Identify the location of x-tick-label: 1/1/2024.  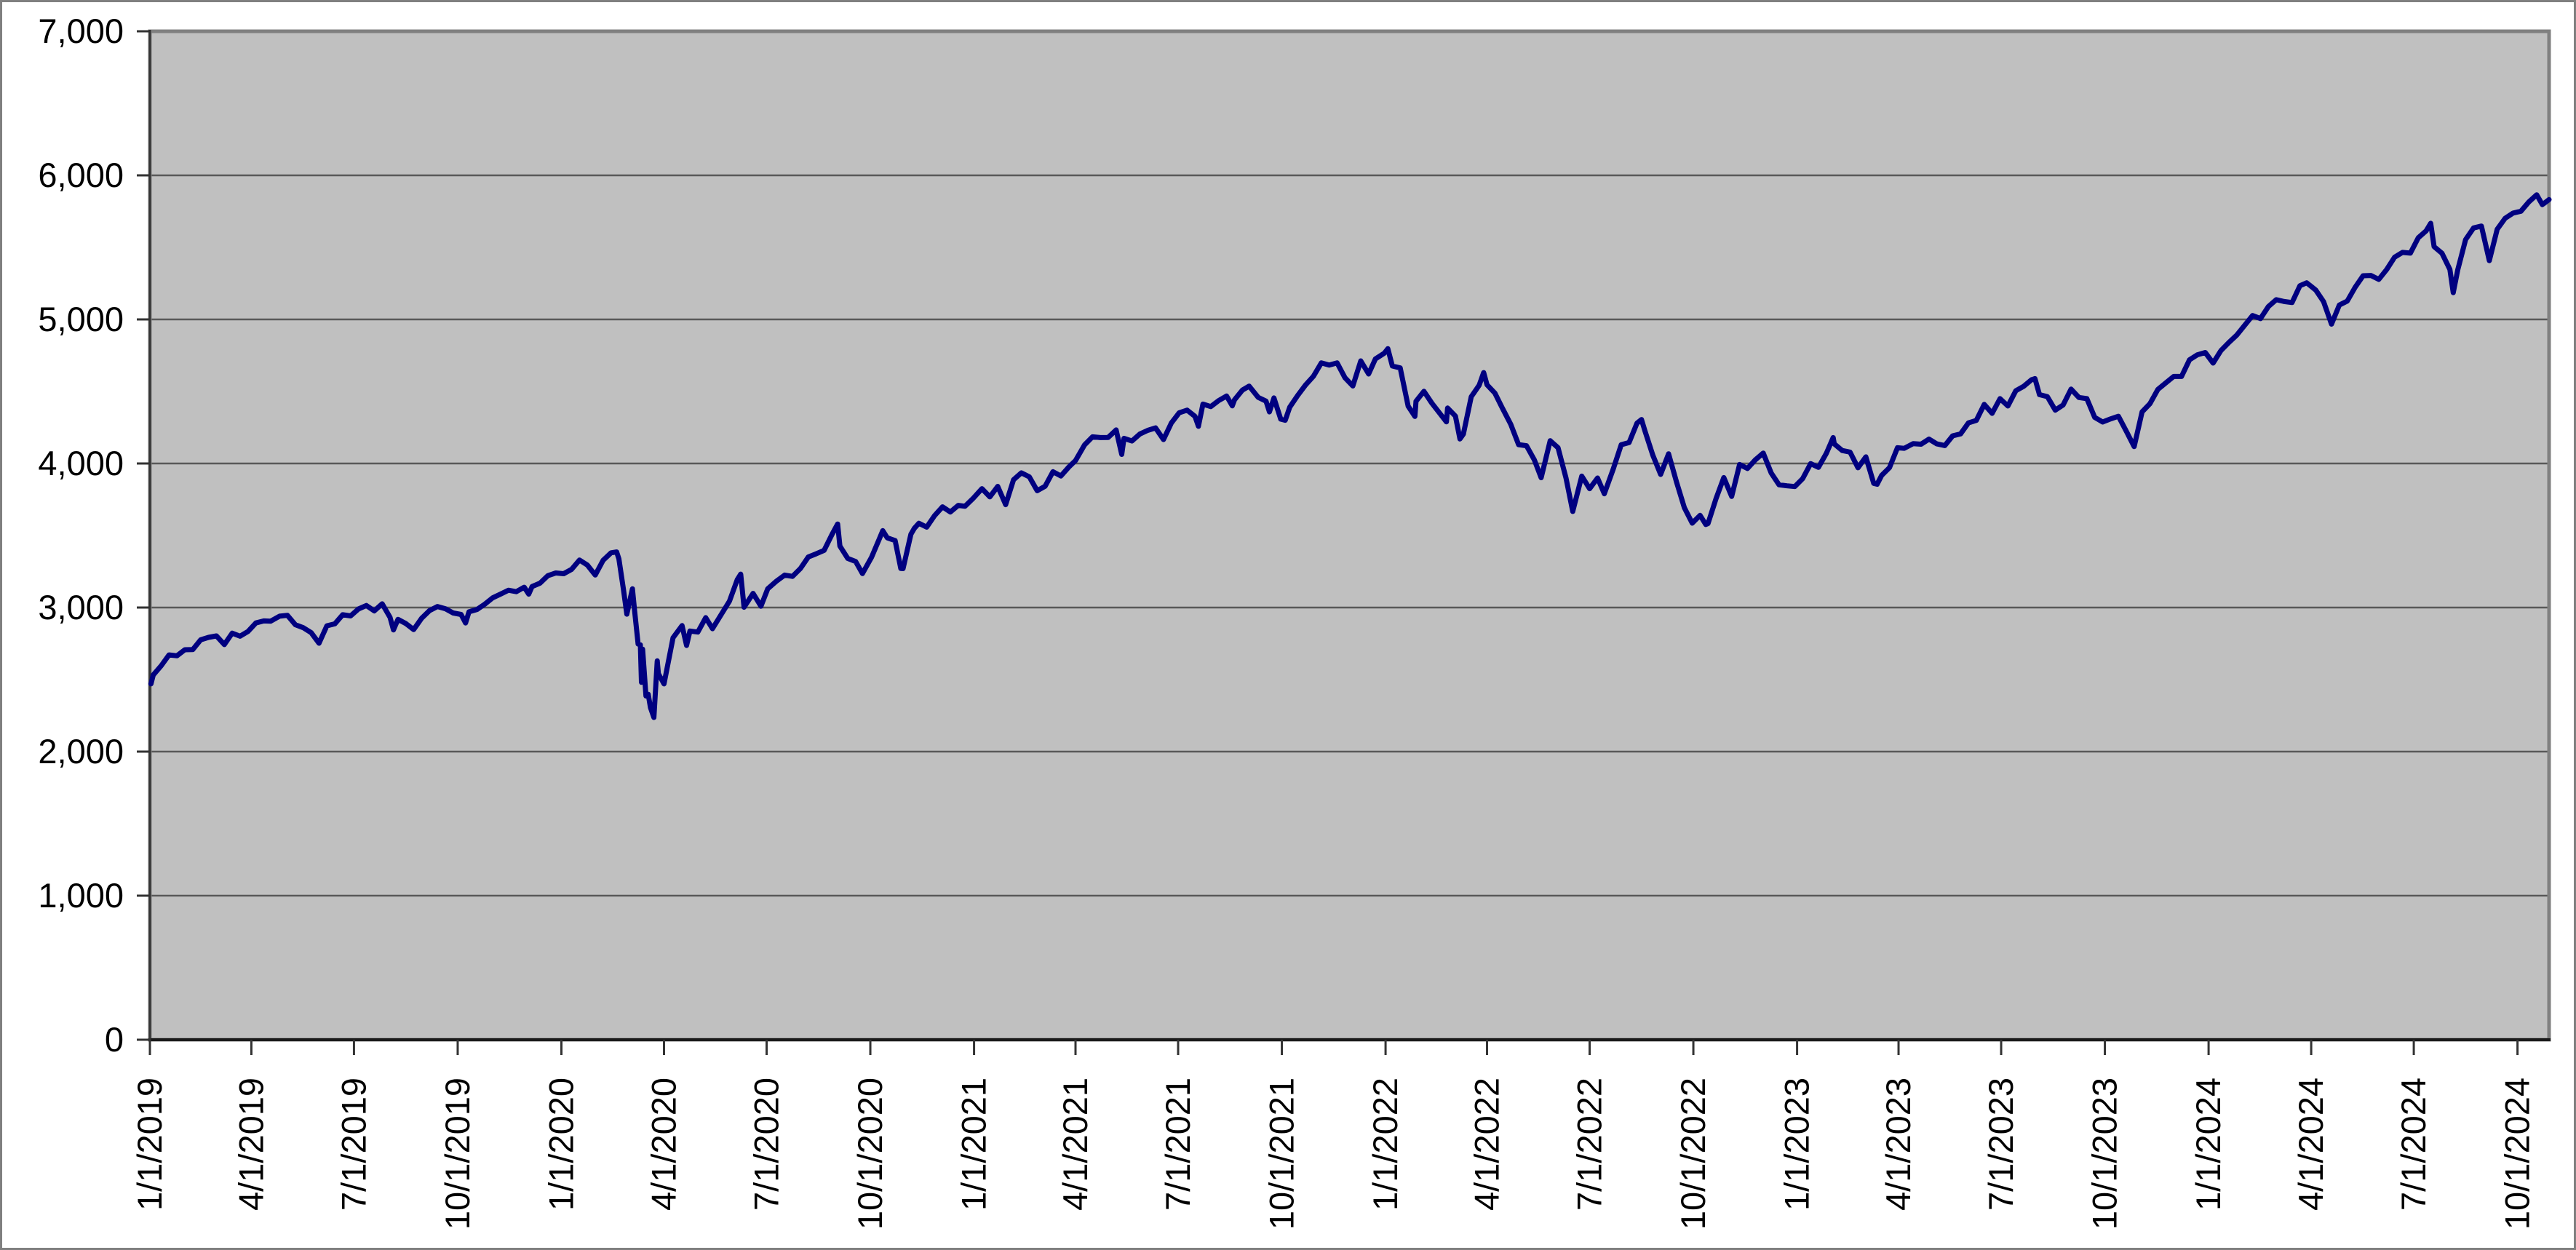
(2208, 1144).